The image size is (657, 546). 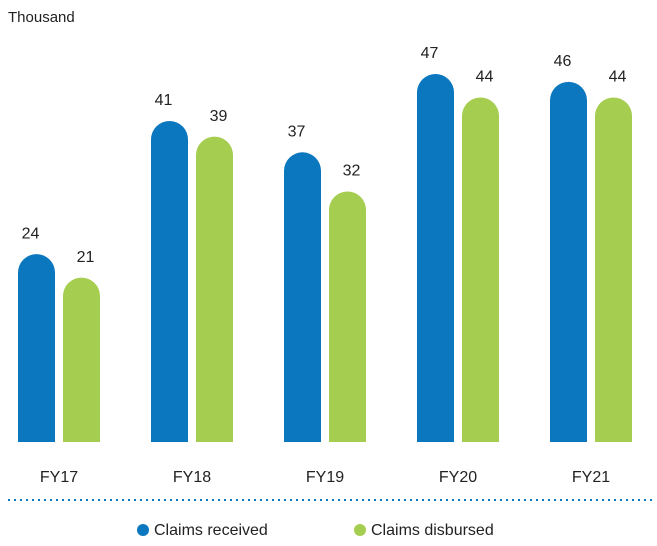 I want to click on legend-label: Claims disbursed, so click(x=432, y=530).